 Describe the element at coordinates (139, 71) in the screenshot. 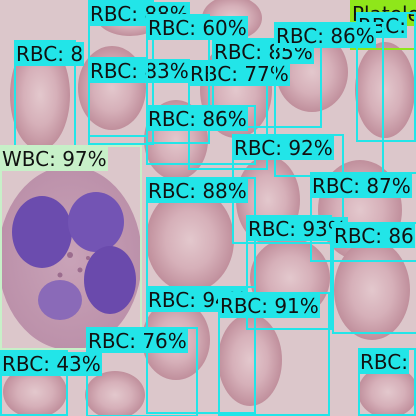

I see `detection-label: RBC: 83%` at that location.